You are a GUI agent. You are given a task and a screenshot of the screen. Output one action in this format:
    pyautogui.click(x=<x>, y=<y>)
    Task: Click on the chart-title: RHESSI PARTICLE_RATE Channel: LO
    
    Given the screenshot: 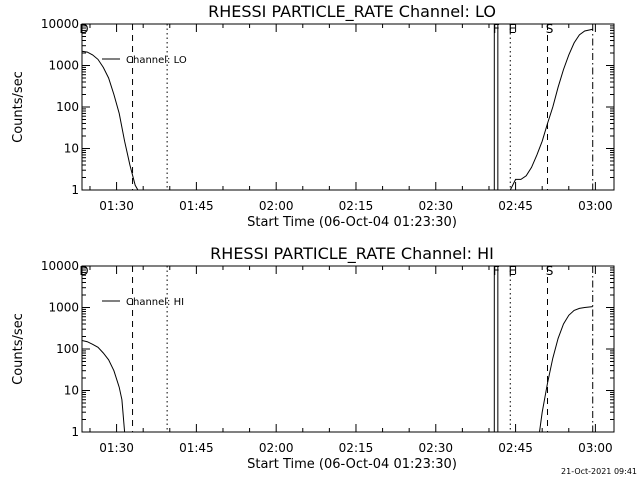 What is the action you would take?
    pyautogui.click(x=352, y=12)
    